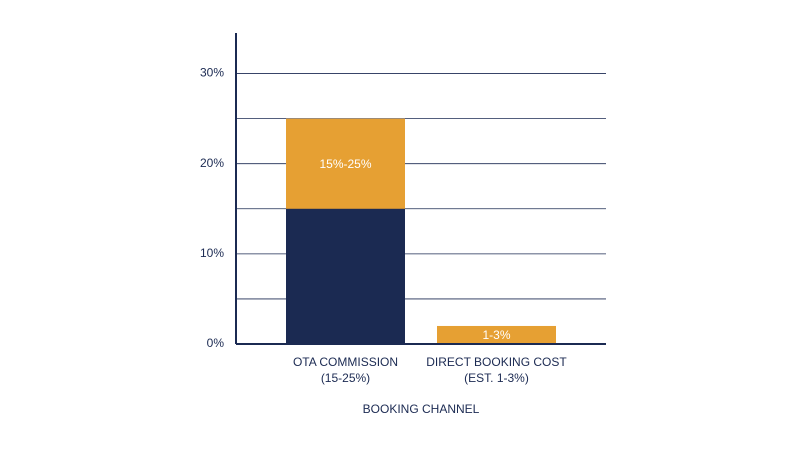 This screenshot has width=800, height=452. I want to click on y-tick-label: 10%, so click(212, 253).